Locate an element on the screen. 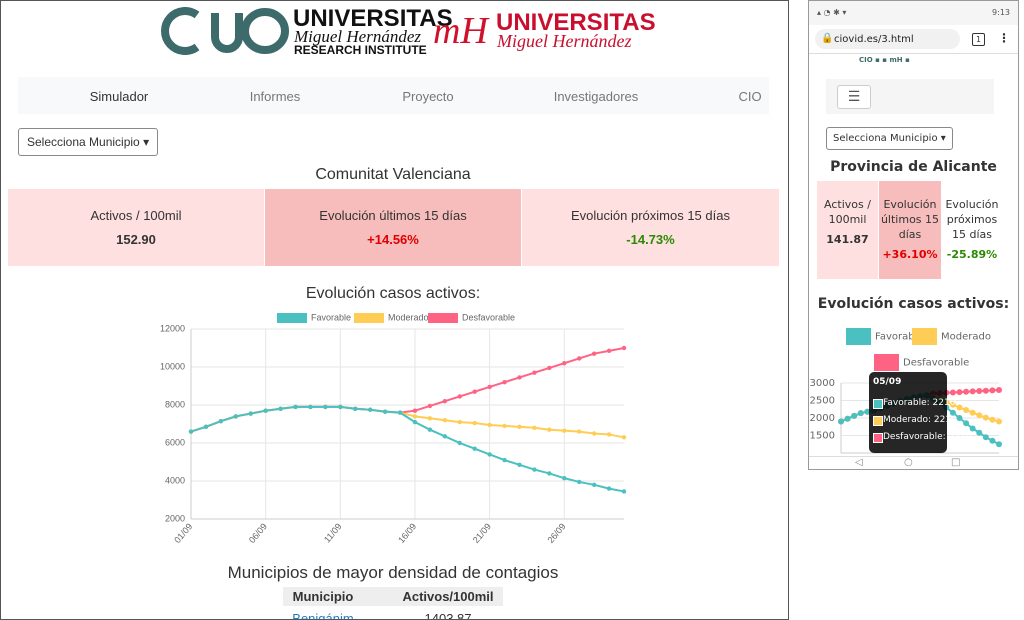  tab-count: 1 is located at coordinates (978, 39).